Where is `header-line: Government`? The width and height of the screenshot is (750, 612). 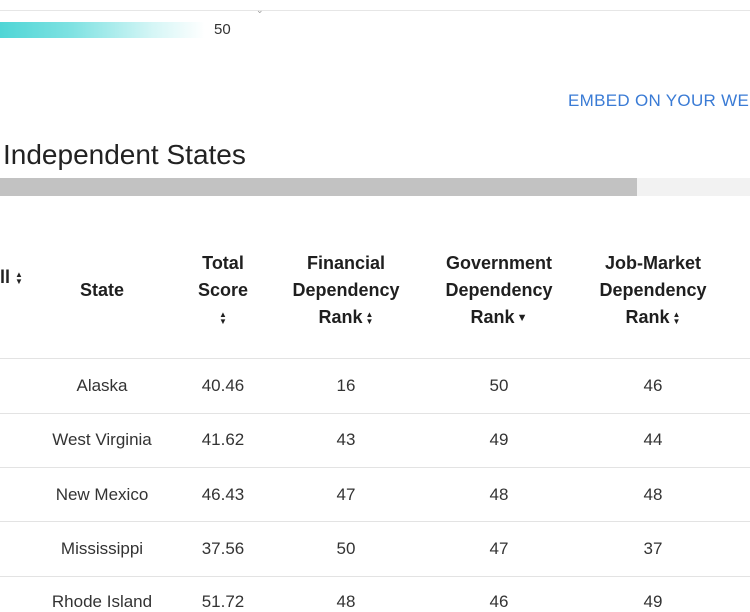 header-line: Government is located at coordinates (499, 263).